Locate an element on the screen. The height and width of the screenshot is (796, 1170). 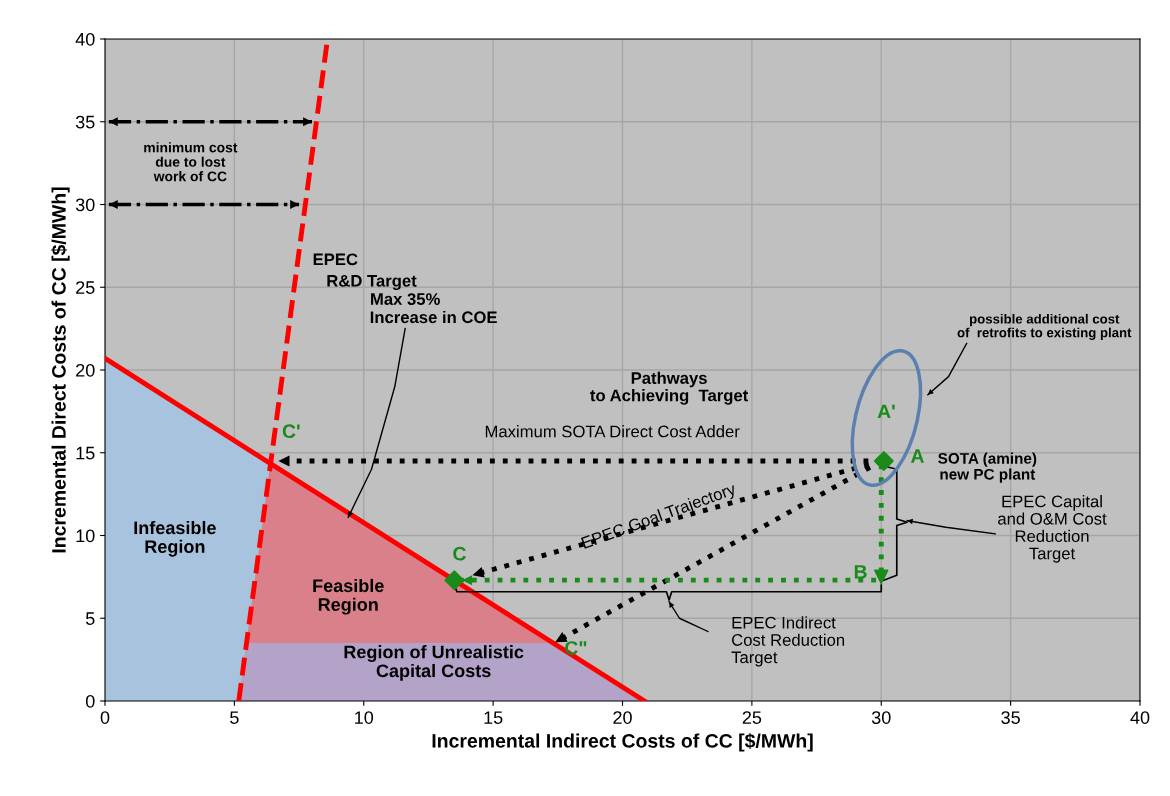
x-tick-label: 10 is located at coordinates (364, 717).